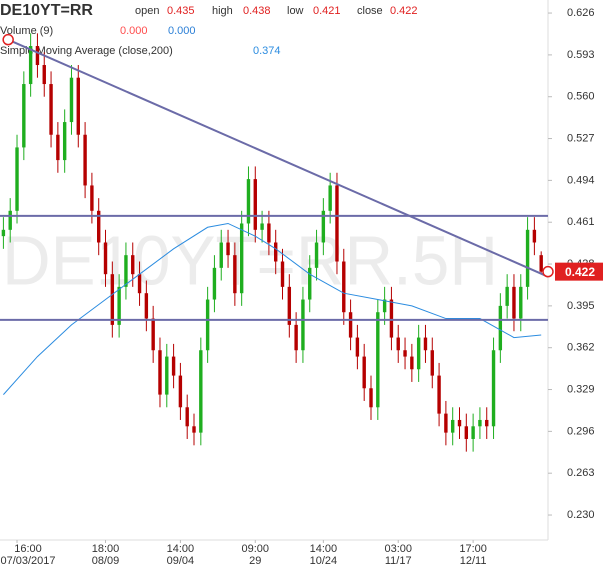  Describe the element at coordinates (473, 555) in the screenshot. I see `x-tick-label: 17:00 12/11` at that location.